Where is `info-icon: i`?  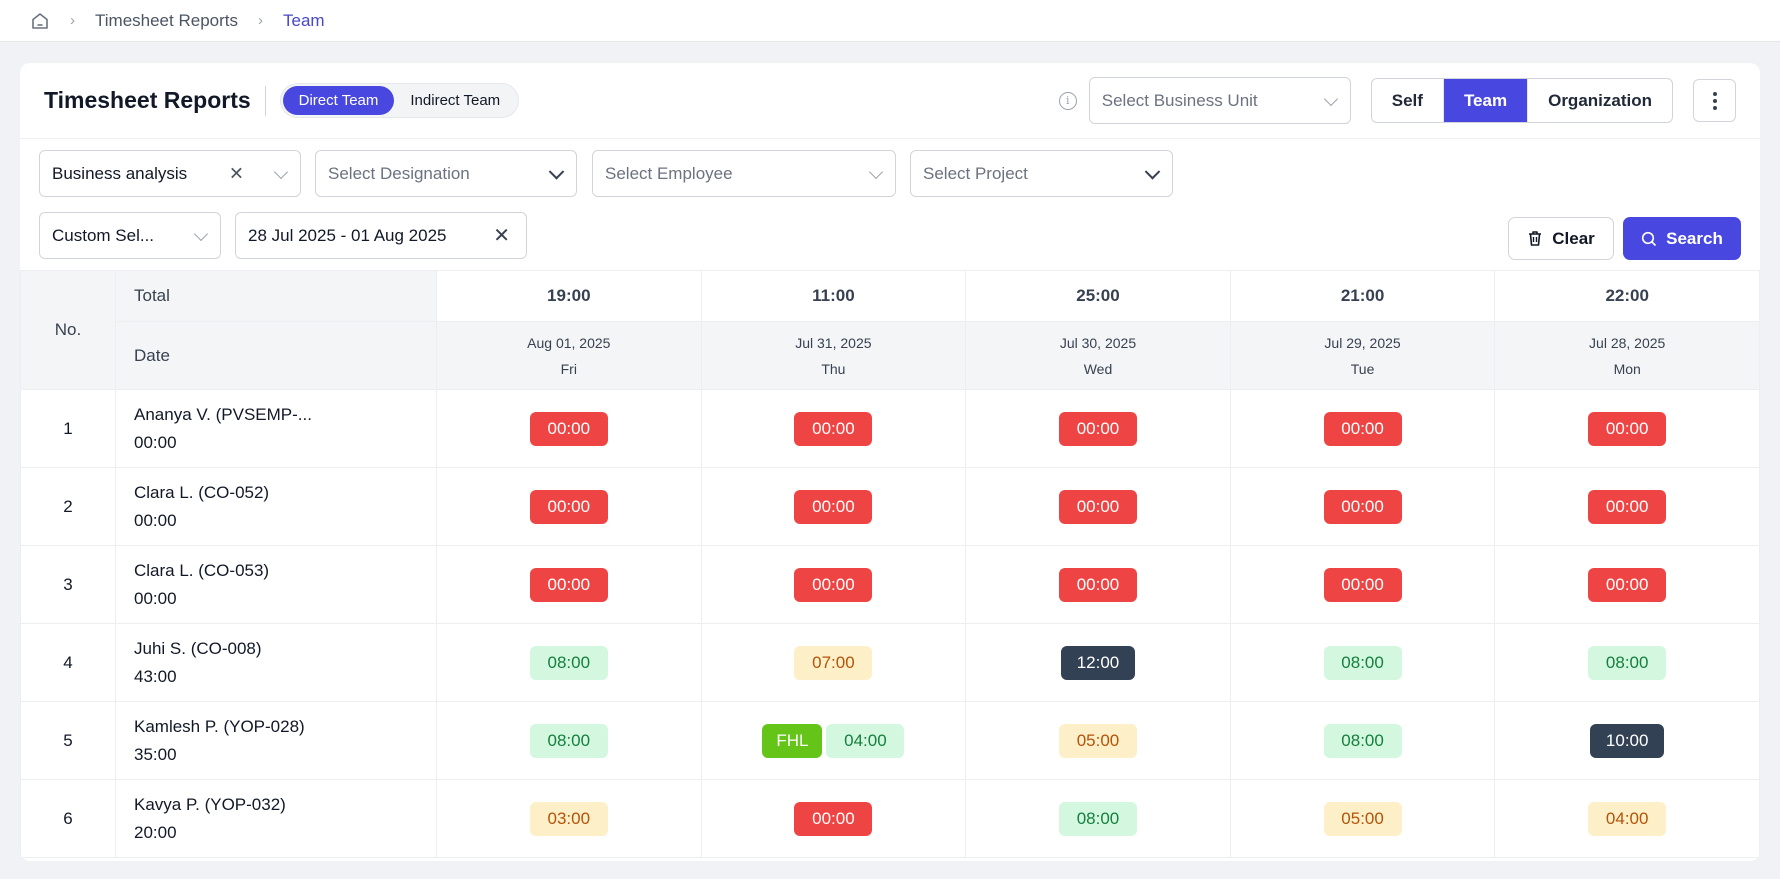
info-icon: i is located at coordinates (1067, 100).